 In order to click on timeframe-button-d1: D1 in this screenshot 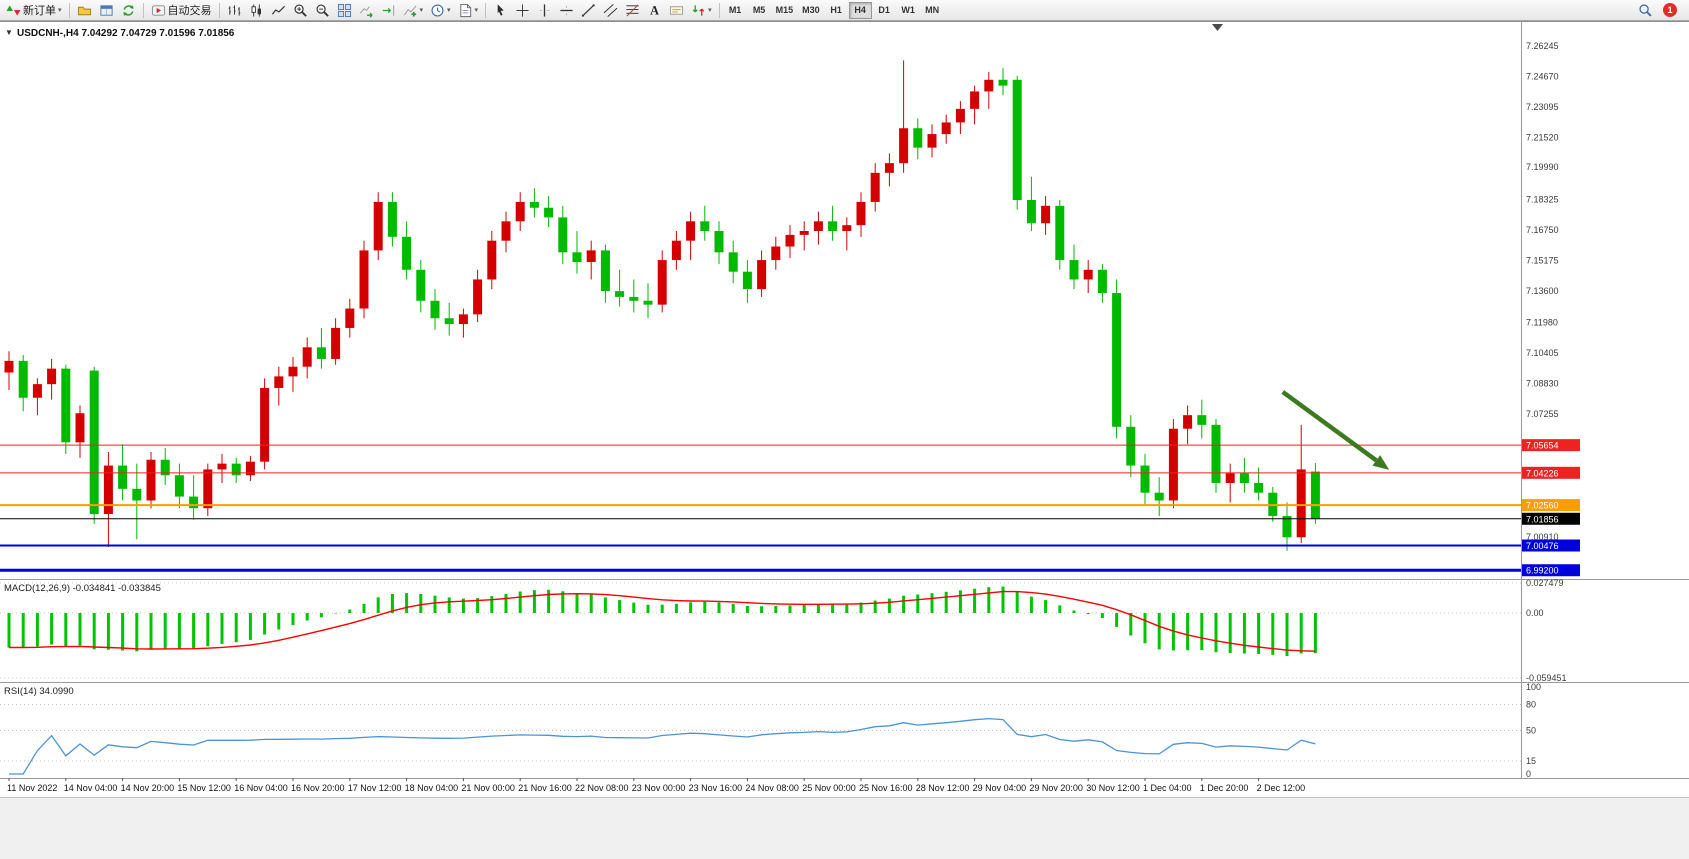, I will do `click(884, 10)`.